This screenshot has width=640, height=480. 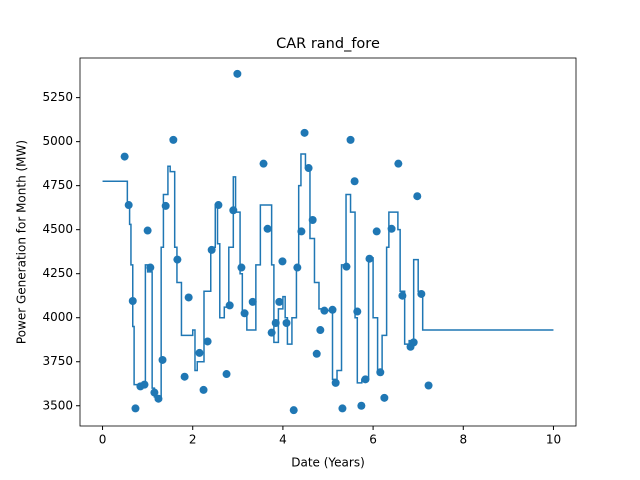 What do you see at coordinates (22, 242) in the screenshot?
I see `y-axis-label: Power Generation for Month (MW)` at bounding box center [22, 242].